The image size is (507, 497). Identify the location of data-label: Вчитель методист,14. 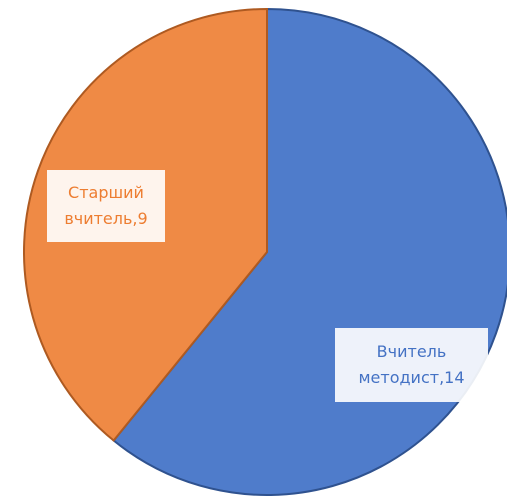
(411, 364).